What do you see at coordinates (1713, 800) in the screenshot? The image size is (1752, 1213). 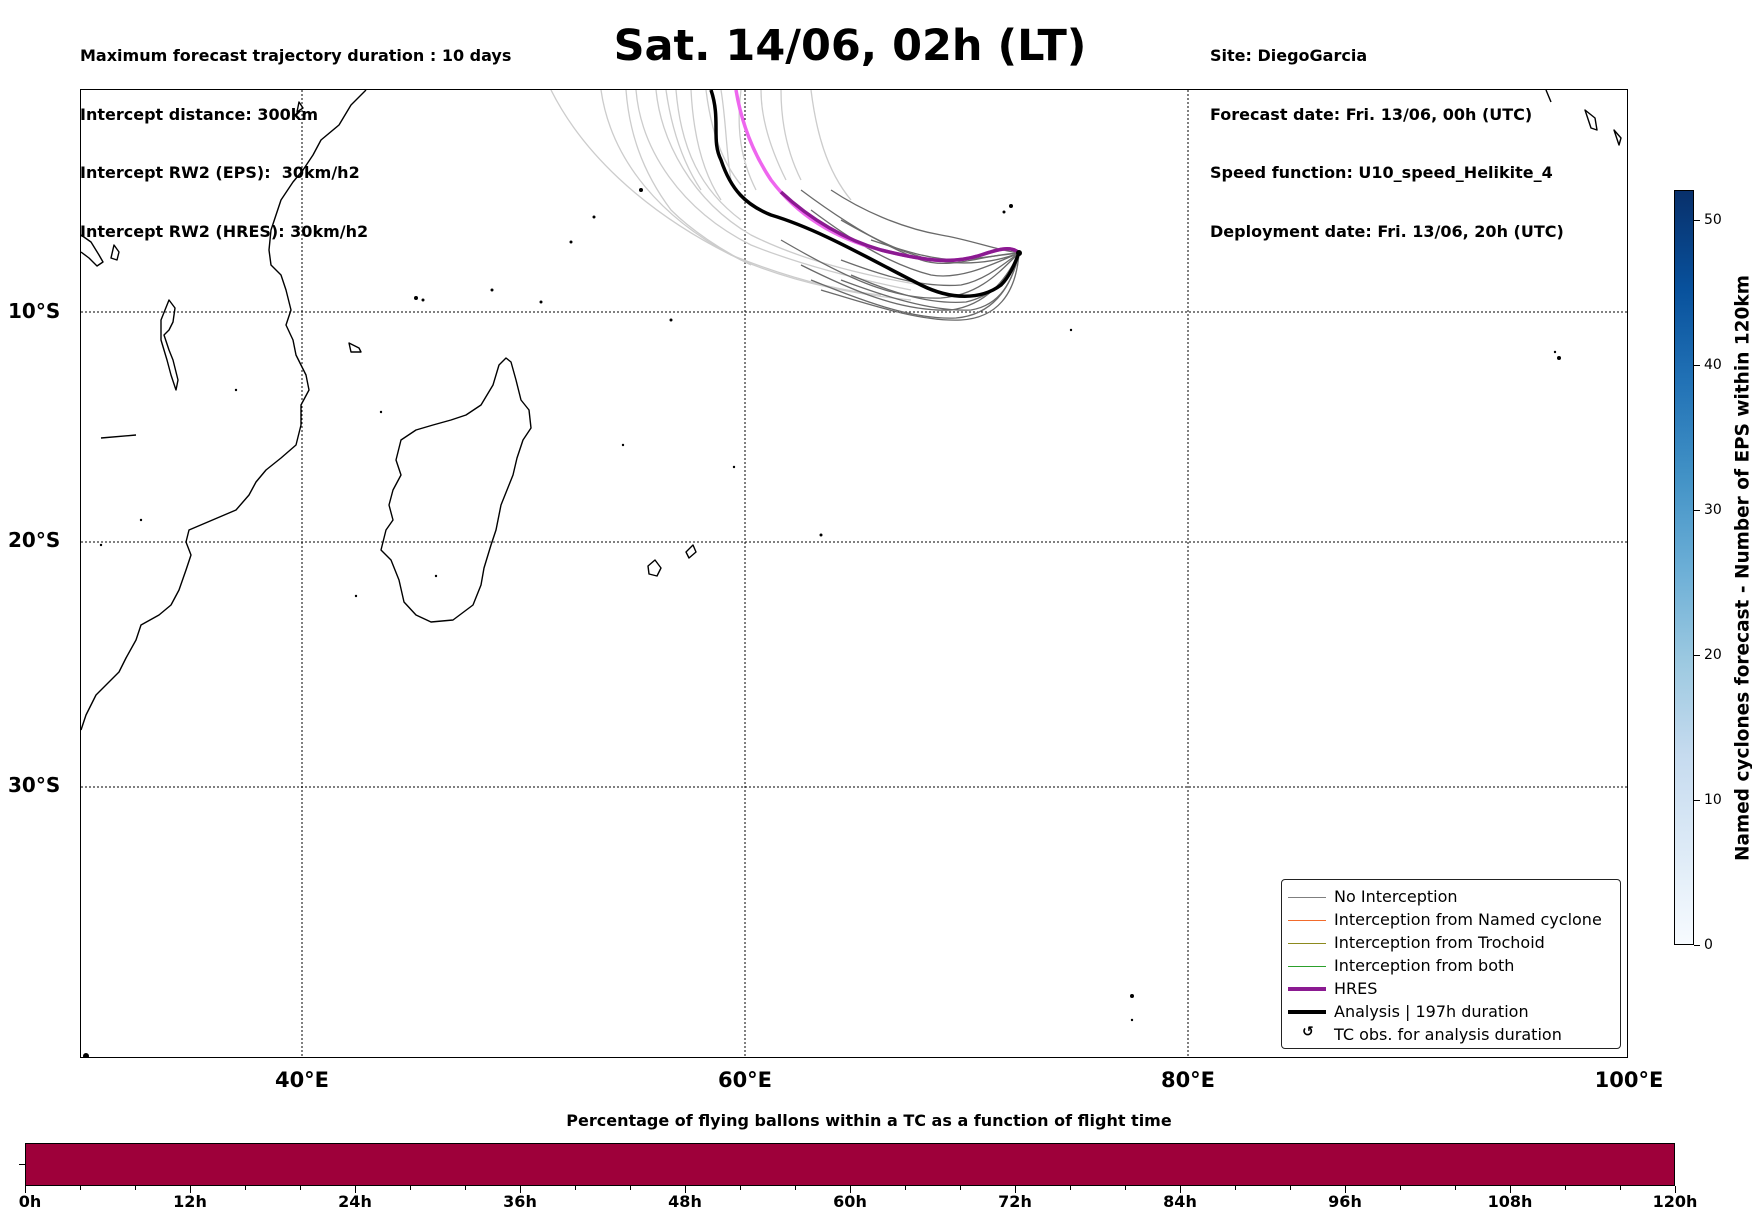 I see `colorbar-label-10: 10` at bounding box center [1713, 800].